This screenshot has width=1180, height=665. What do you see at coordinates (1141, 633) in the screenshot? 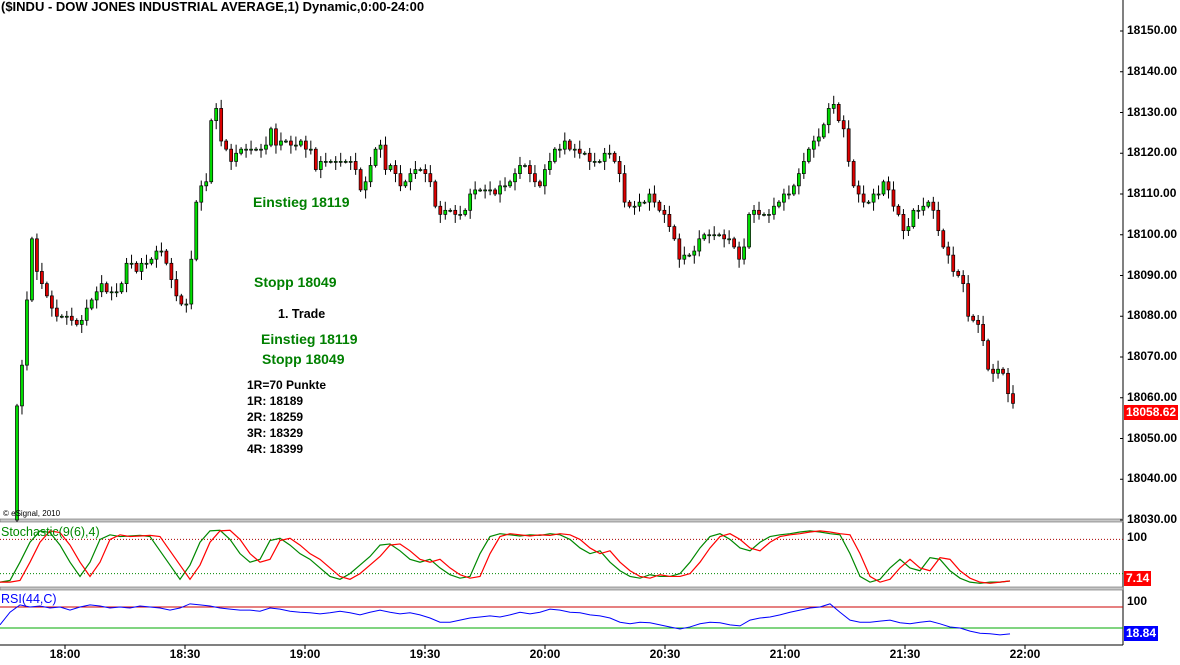
I see `rsi-value-tag: 18.84` at bounding box center [1141, 633].